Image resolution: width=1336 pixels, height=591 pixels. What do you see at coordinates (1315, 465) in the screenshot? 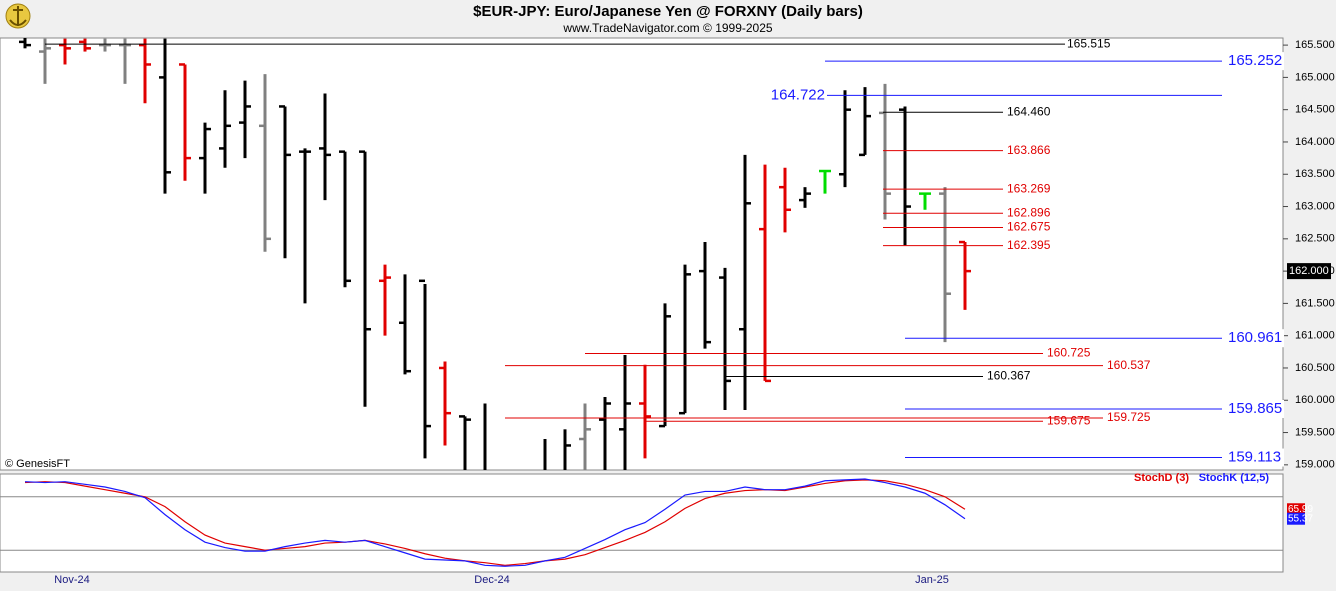
I see `y-tick-label: 159.000` at bounding box center [1315, 465].